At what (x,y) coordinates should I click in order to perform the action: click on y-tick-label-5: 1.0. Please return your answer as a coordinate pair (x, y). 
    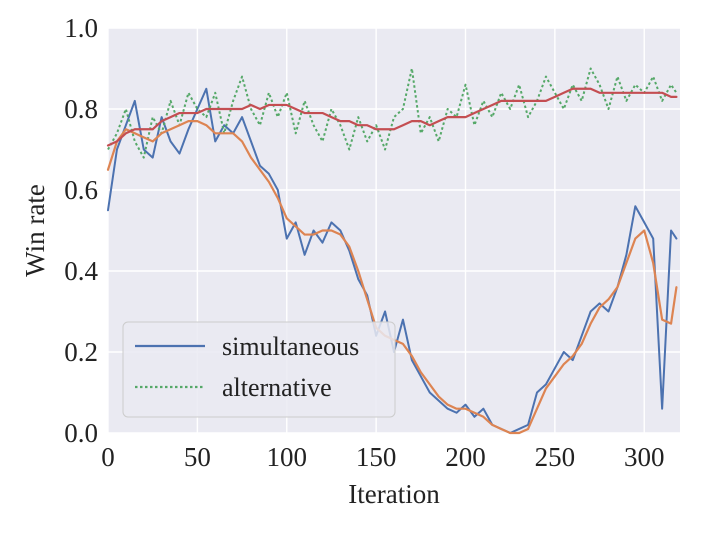
    Looking at the image, I should click on (81, 28).